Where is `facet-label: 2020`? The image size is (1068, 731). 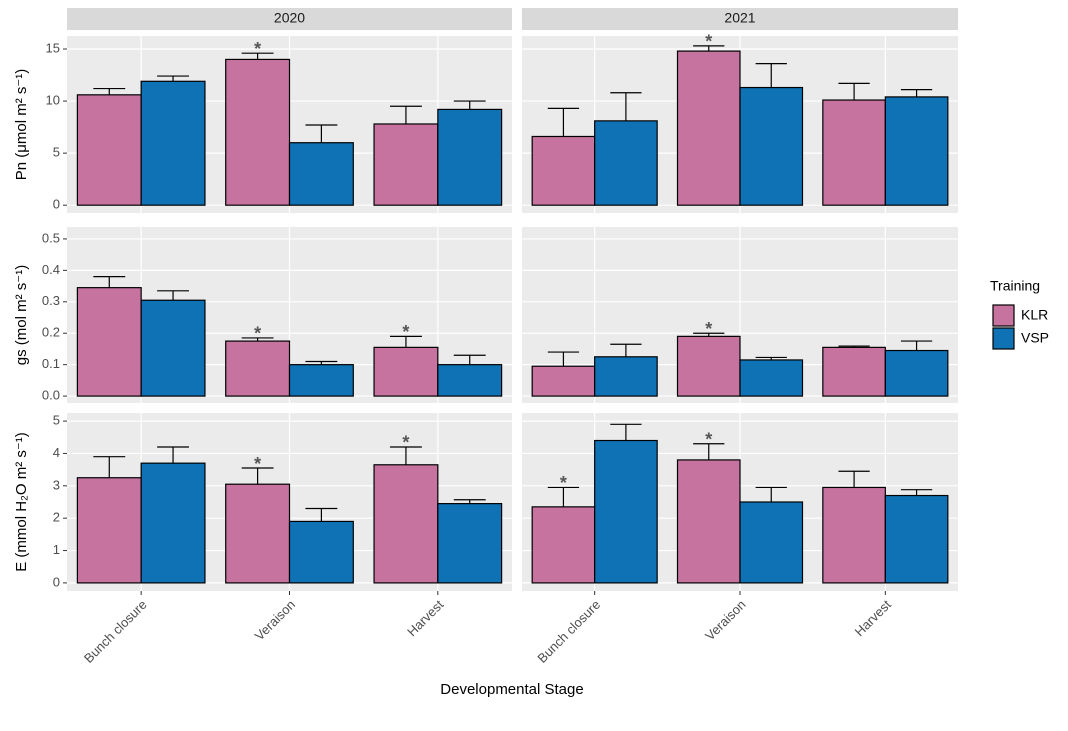
facet-label: 2020 is located at coordinates (289, 18).